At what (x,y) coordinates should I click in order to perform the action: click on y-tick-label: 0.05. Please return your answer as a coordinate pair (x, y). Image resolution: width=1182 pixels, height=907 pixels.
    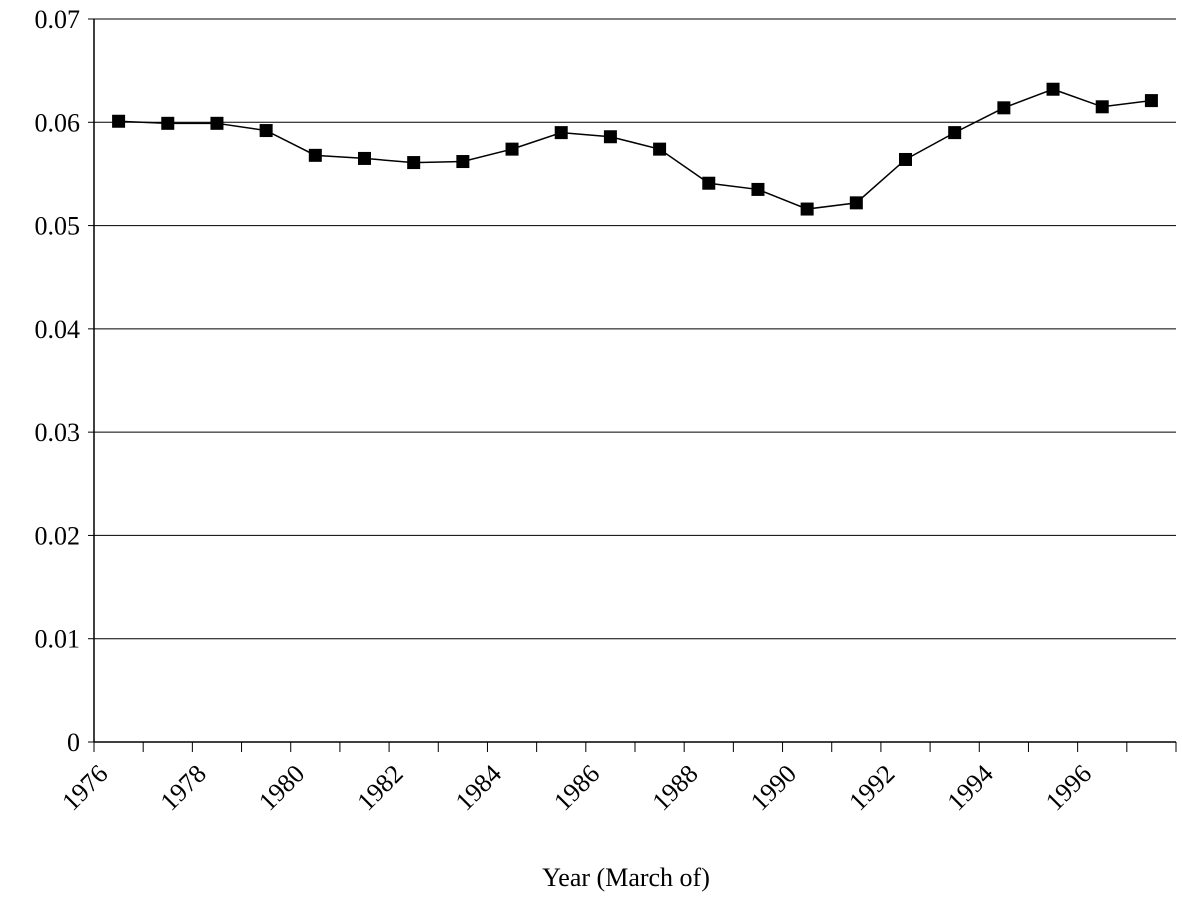
    Looking at the image, I should click on (58, 226).